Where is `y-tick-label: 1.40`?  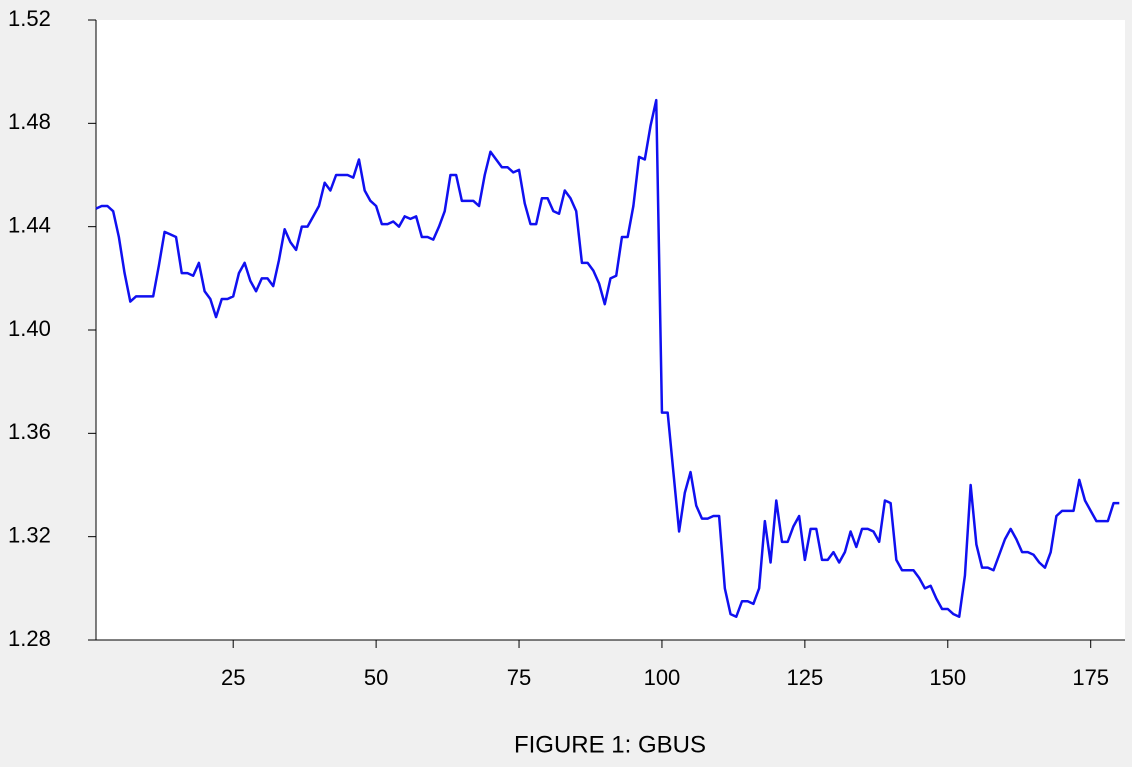 y-tick-label: 1.40 is located at coordinates (29, 328).